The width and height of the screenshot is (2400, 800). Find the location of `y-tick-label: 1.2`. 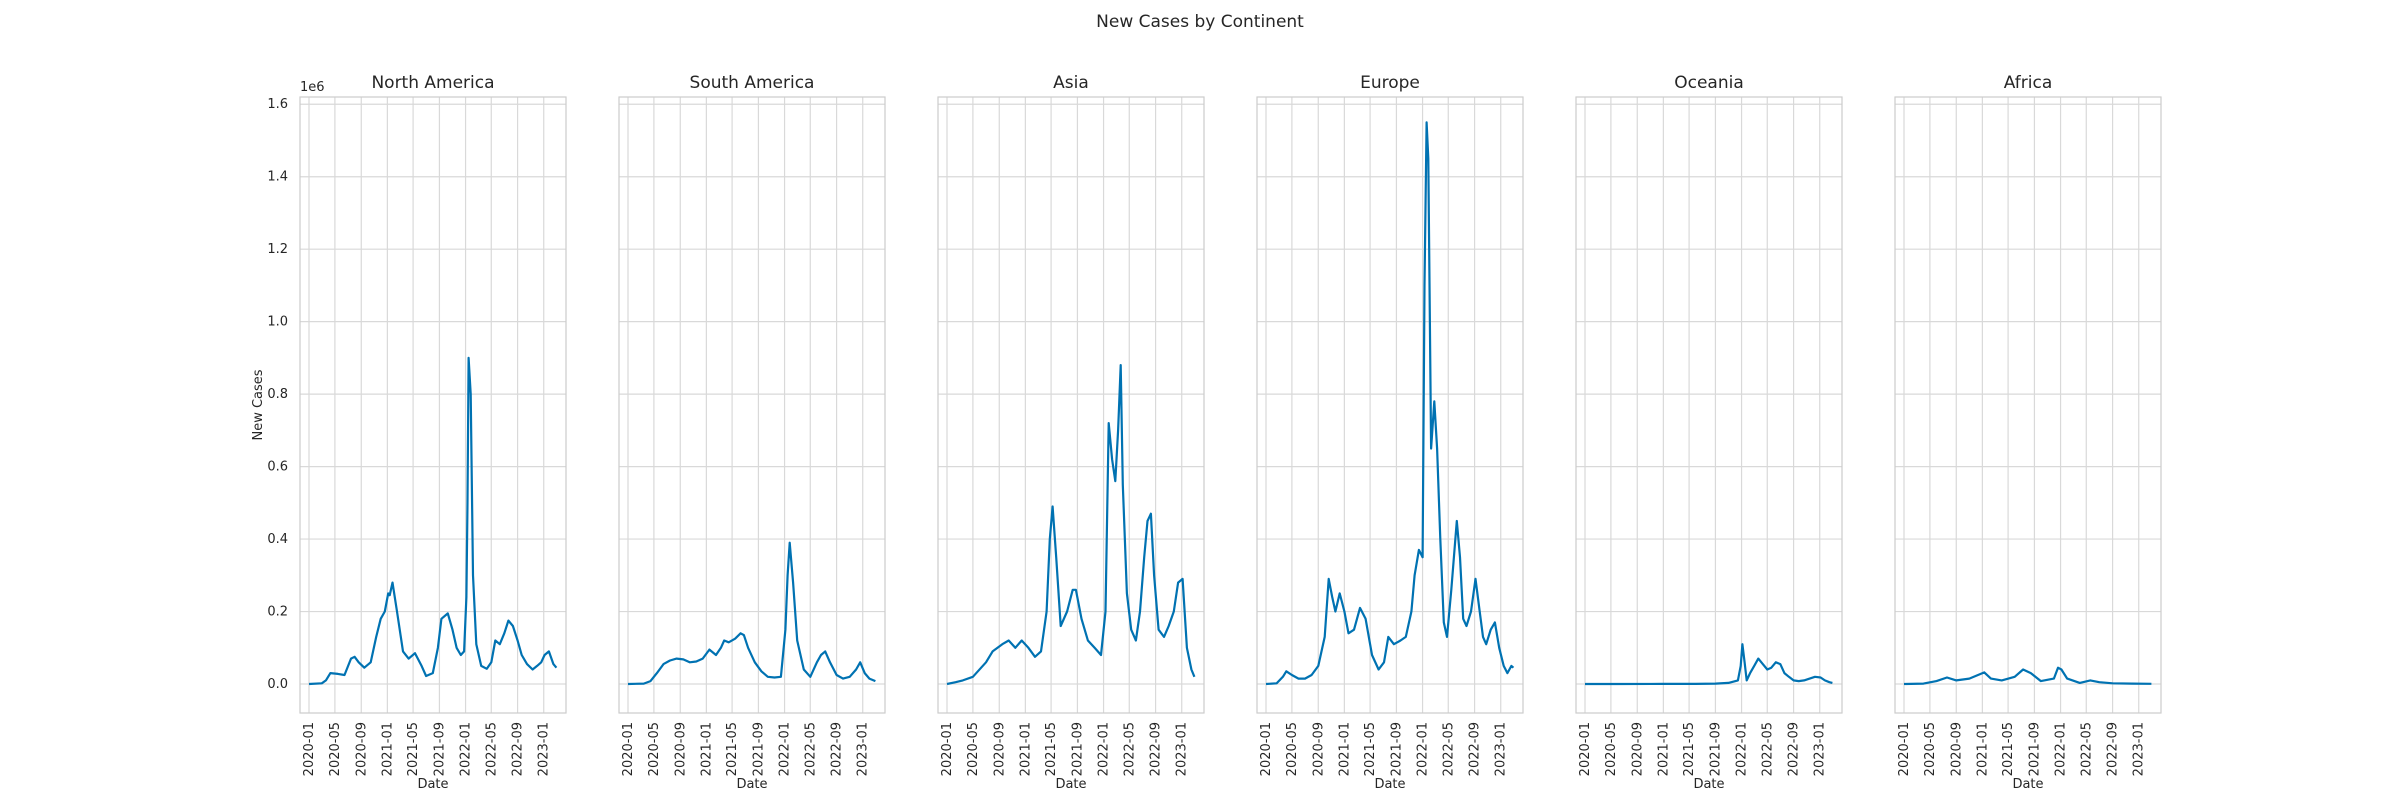

y-tick-label: 1.2 is located at coordinates (277, 249).